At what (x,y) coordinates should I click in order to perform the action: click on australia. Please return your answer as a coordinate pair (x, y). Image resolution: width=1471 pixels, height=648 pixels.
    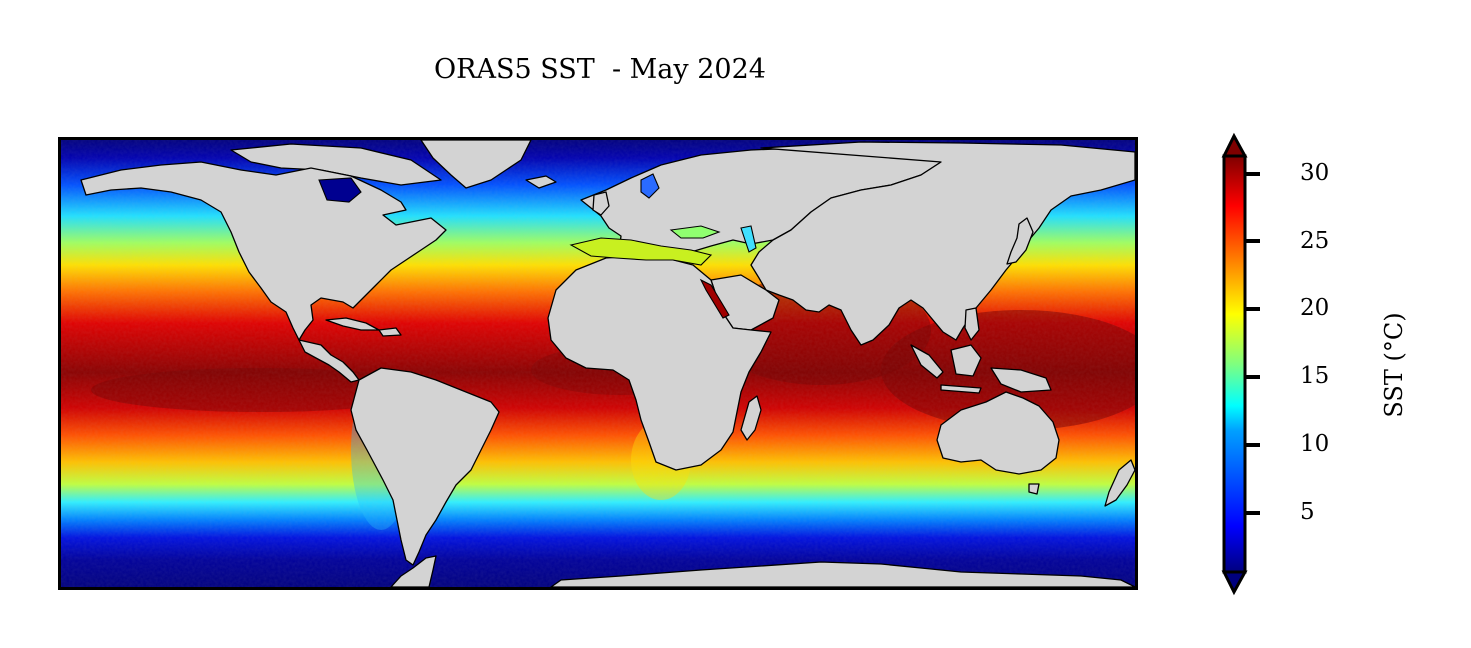
    Looking at the image, I should click on (998, 433).